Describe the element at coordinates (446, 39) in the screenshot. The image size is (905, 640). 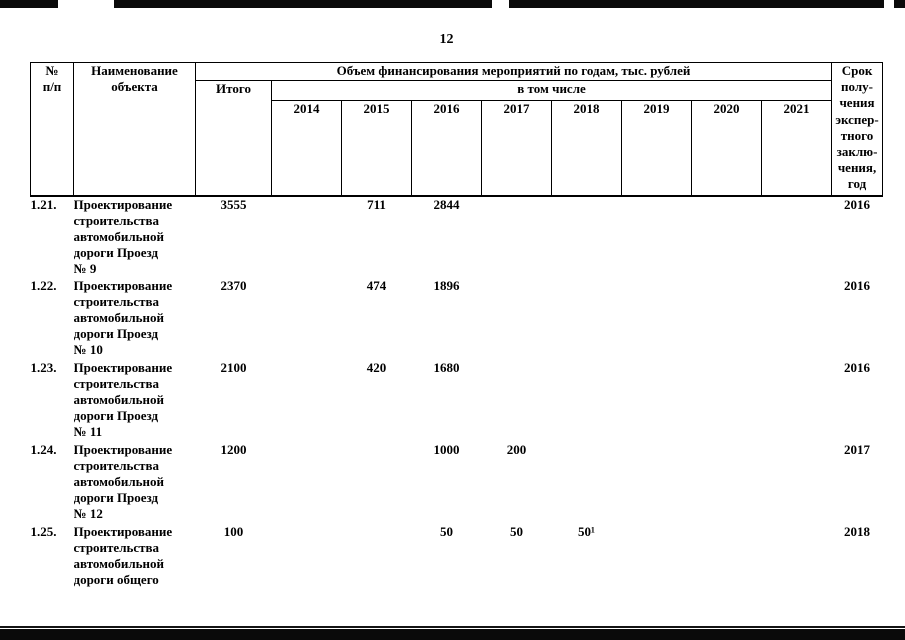
I see `page-number: 12` at that location.